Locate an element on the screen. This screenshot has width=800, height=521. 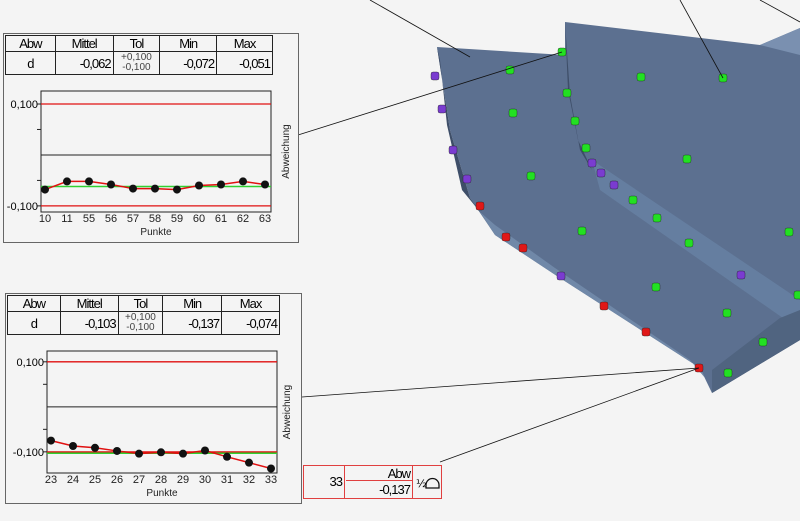
value-mittel: -0,103 is located at coordinates (89, 323).